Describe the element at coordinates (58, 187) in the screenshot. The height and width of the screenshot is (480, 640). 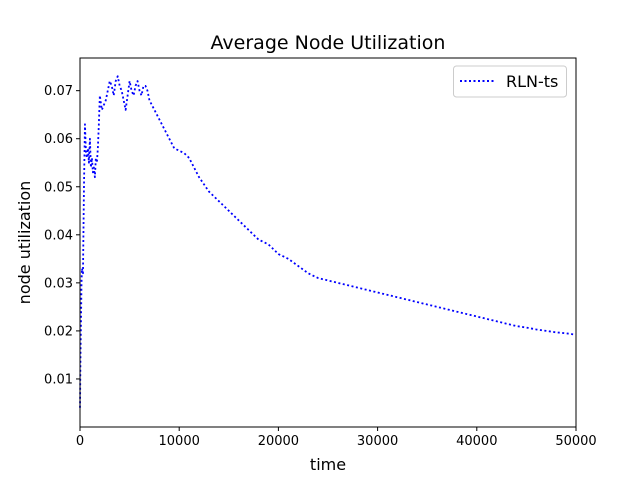
I see `y-tick-label: 0.05` at that location.